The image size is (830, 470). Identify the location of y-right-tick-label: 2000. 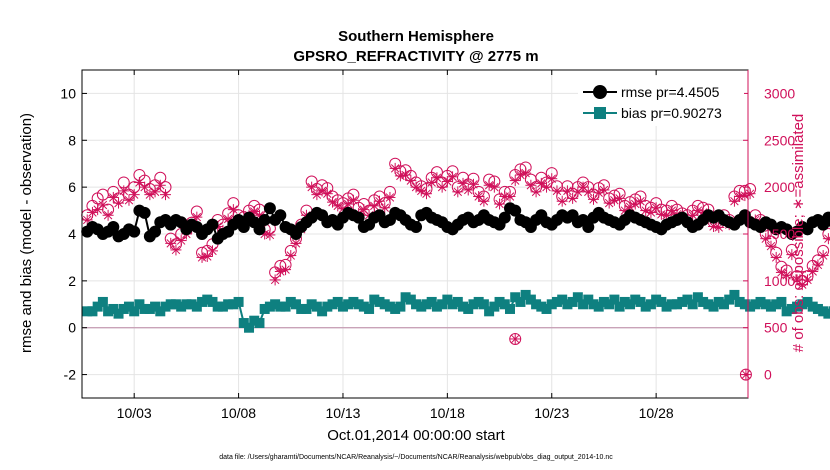
(779, 187).